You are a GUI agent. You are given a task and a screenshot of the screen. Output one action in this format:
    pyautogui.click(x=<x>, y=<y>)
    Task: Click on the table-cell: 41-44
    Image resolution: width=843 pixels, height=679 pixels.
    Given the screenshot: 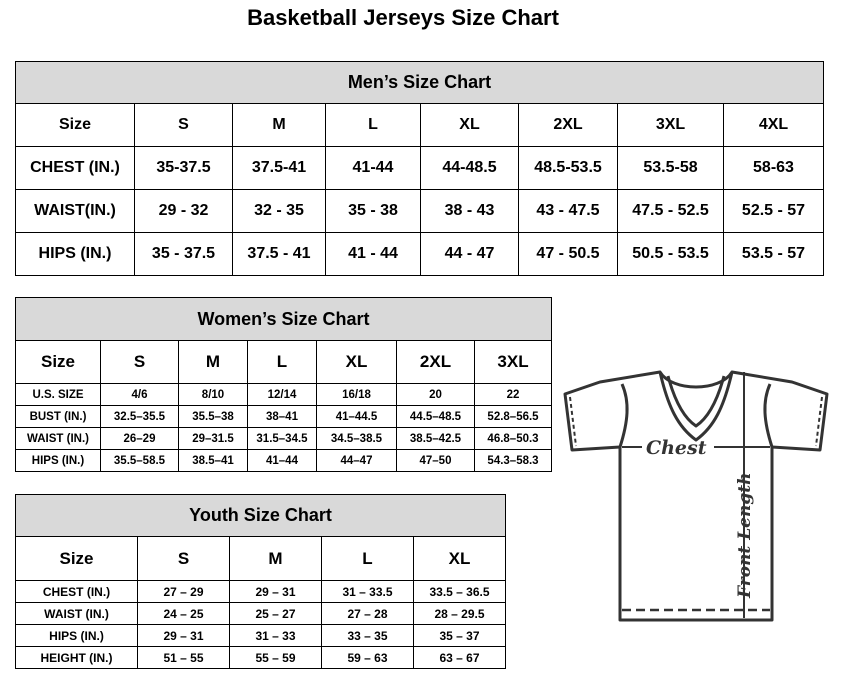 What is the action you would take?
    pyautogui.click(x=373, y=168)
    